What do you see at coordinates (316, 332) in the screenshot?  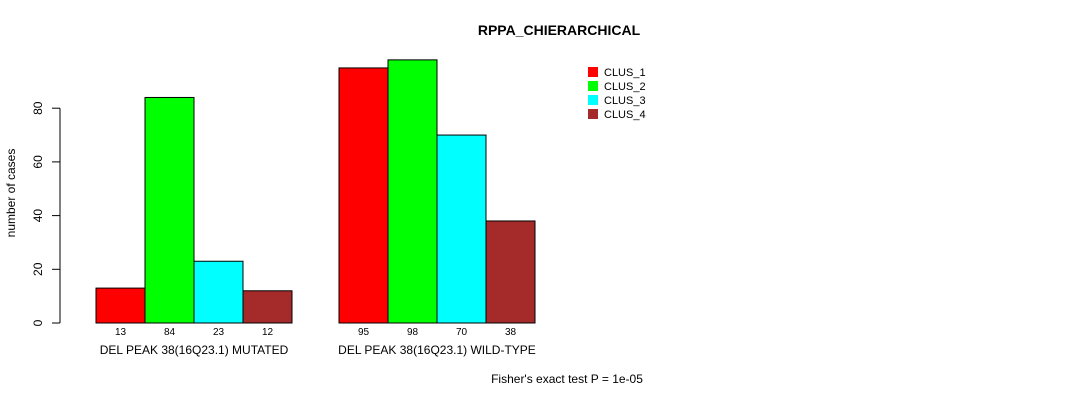 I see `bar-value-labels: 13 95 84 98 23 70 12 38` at bounding box center [316, 332].